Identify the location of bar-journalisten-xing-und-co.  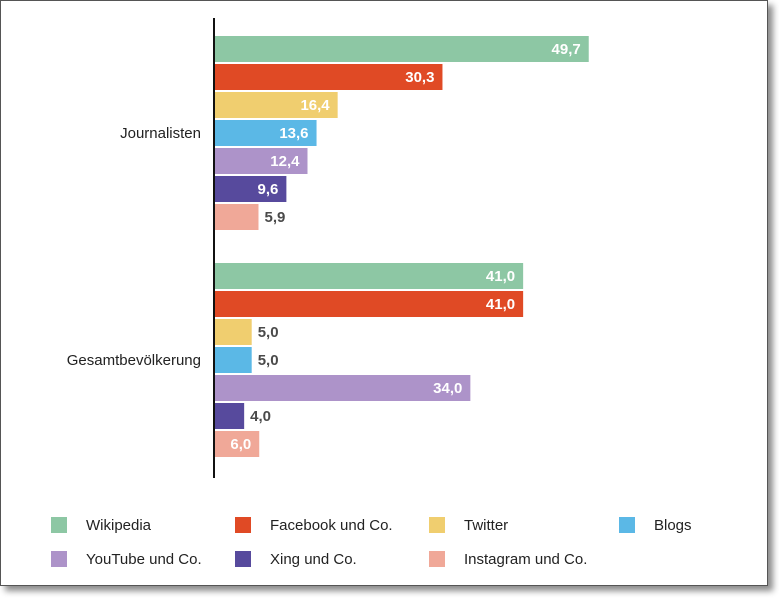
(250, 189).